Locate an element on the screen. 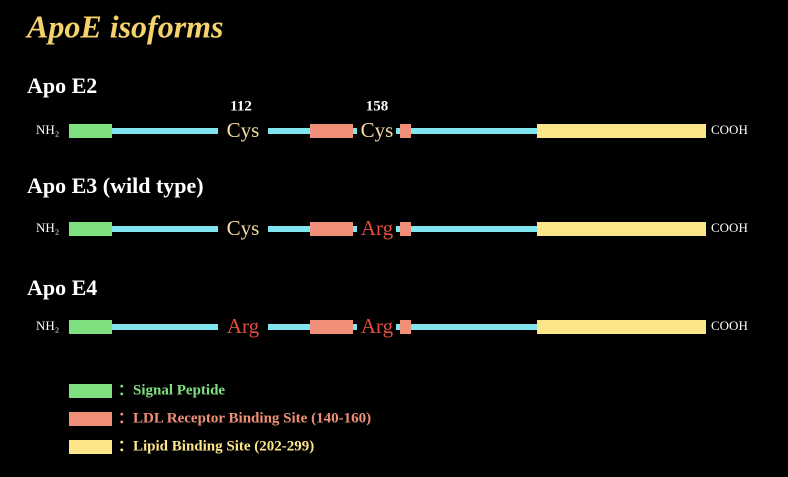 The width and height of the screenshot is (788, 477). position-label: 112 is located at coordinates (241, 106).